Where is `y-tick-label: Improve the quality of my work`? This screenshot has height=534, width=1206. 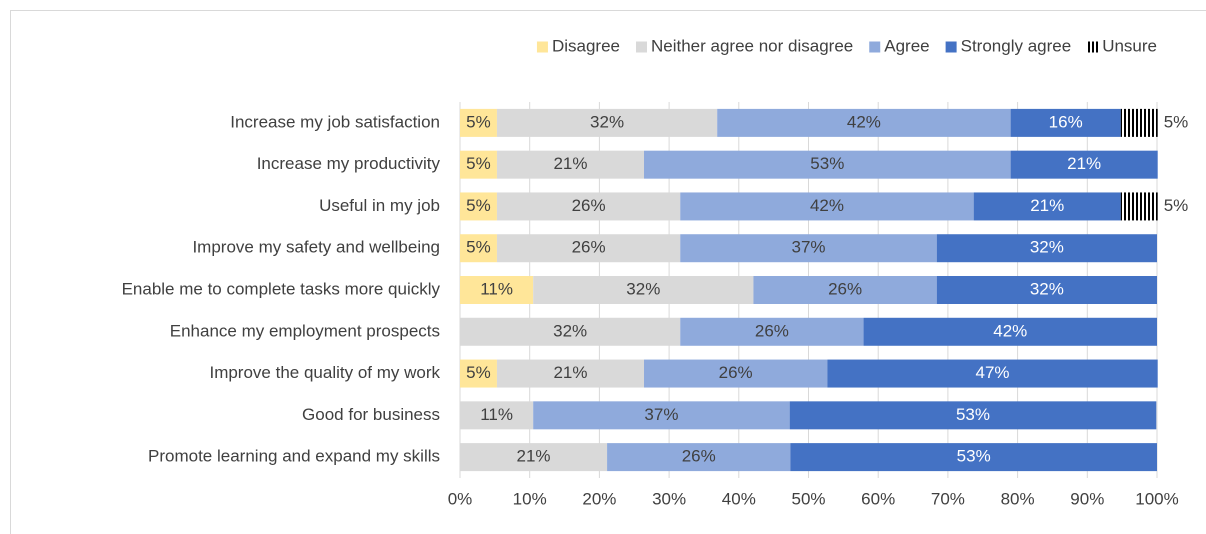
y-tick-label: Improve the quality of my work is located at coordinates (324, 372).